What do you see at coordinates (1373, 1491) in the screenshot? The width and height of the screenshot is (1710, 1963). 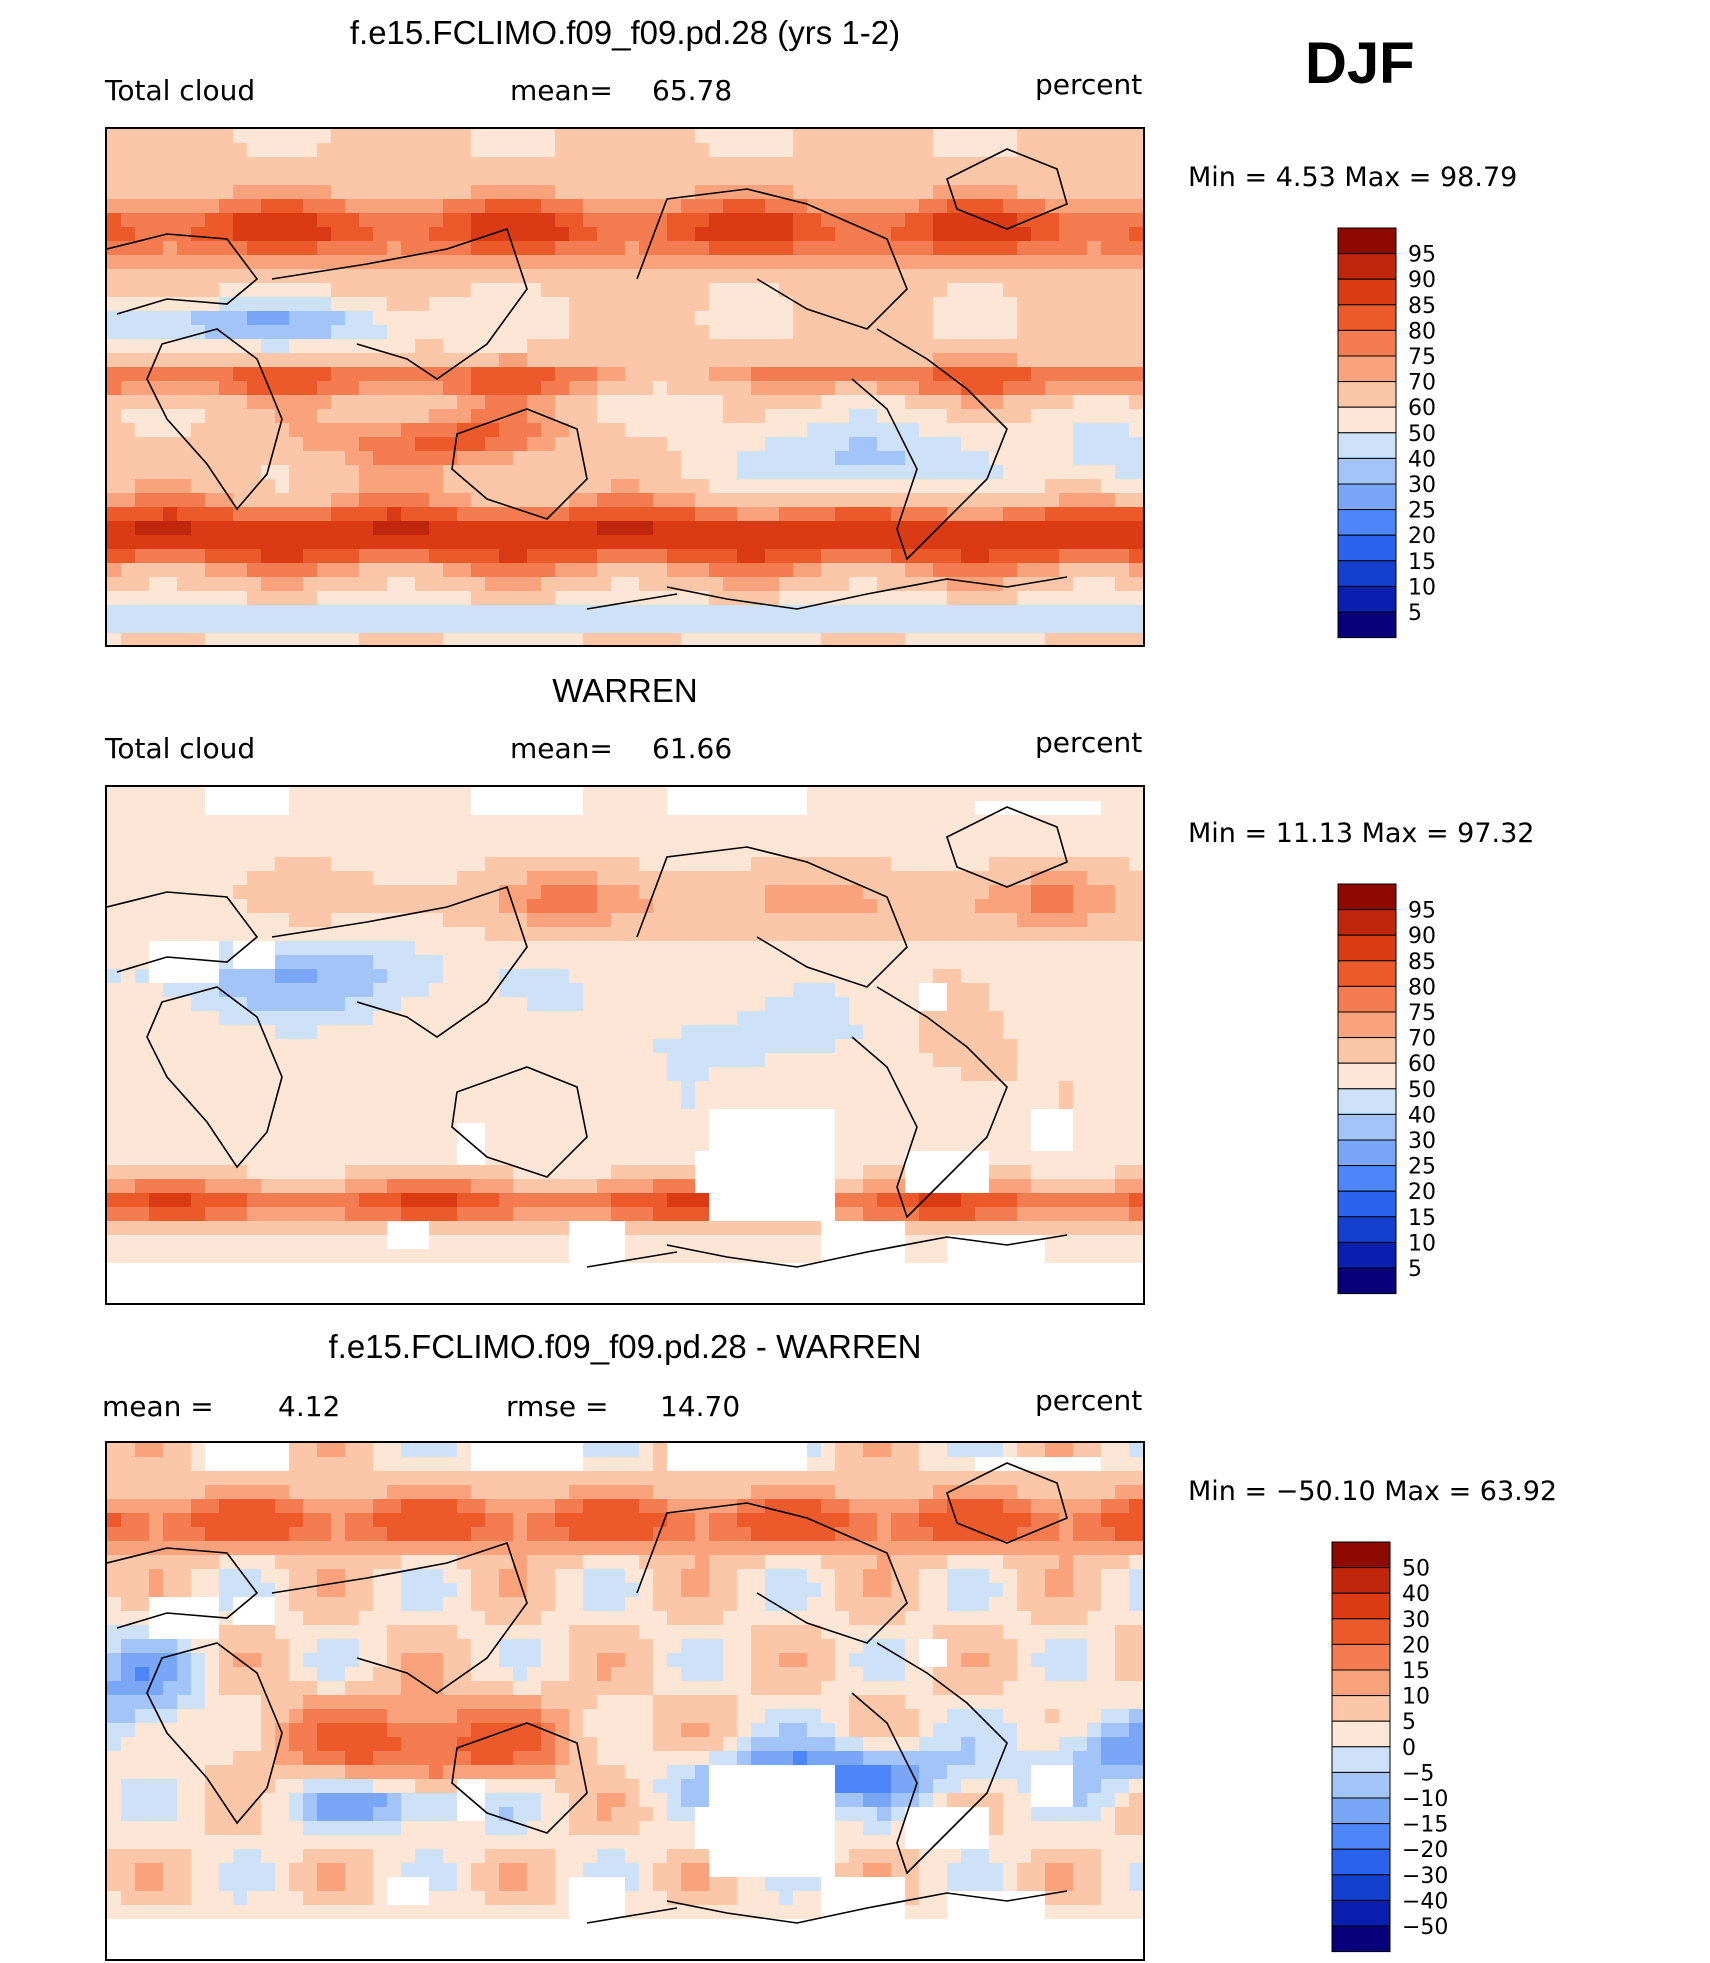 I see `panel-3-minmax: Min = −50.10 Max = 63.92` at bounding box center [1373, 1491].